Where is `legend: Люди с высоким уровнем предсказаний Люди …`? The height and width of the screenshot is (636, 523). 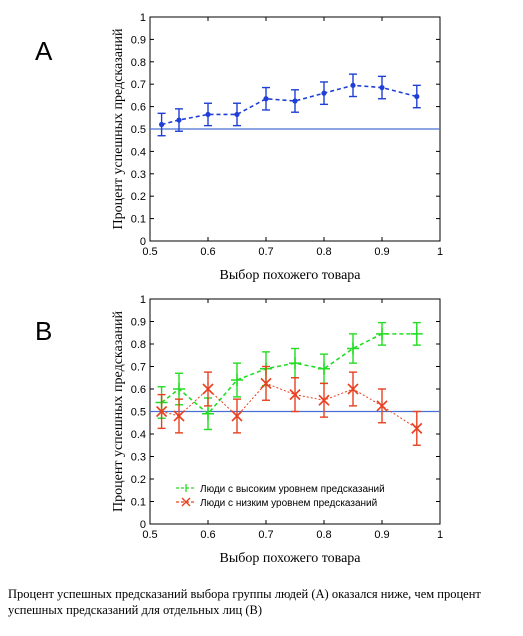 legend: Люди с высоким уровнем предсказаний Люди … is located at coordinates (303, 496).